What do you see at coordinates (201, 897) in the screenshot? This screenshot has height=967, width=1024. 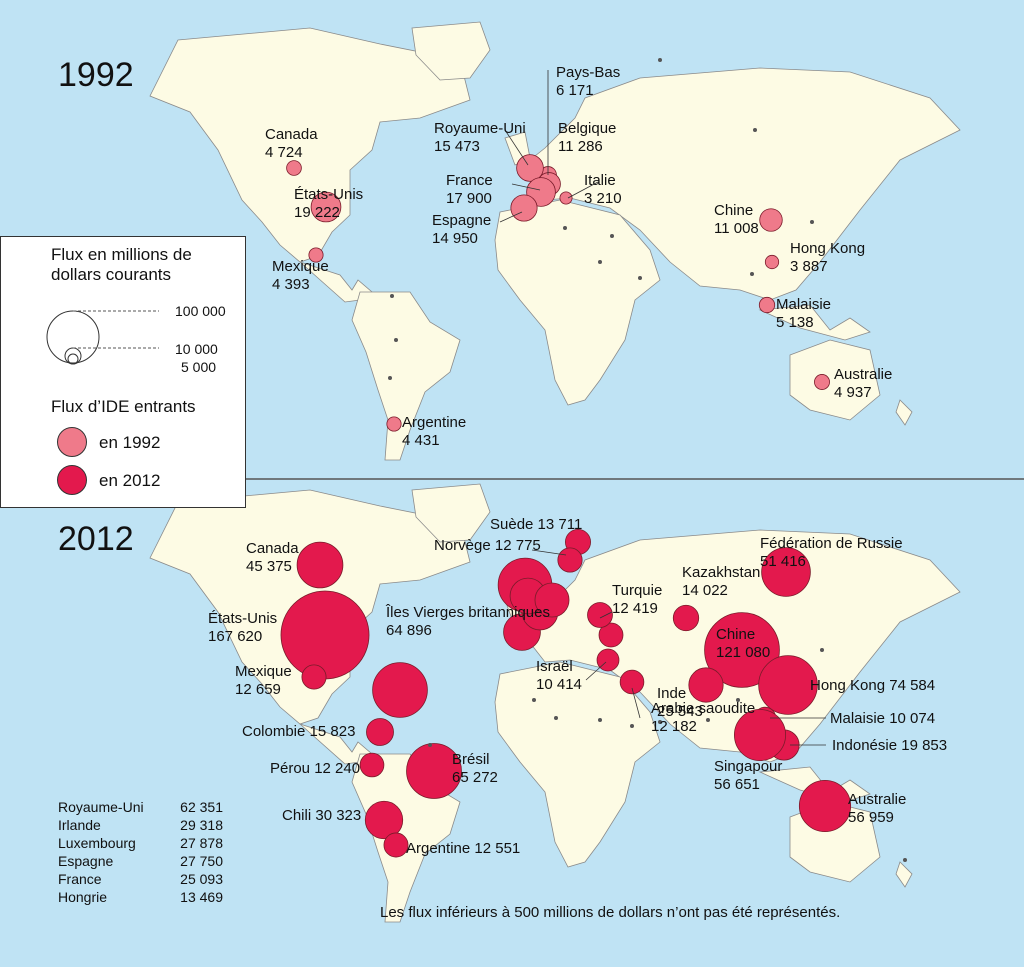 I see `summary-value: 13 469` at bounding box center [201, 897].